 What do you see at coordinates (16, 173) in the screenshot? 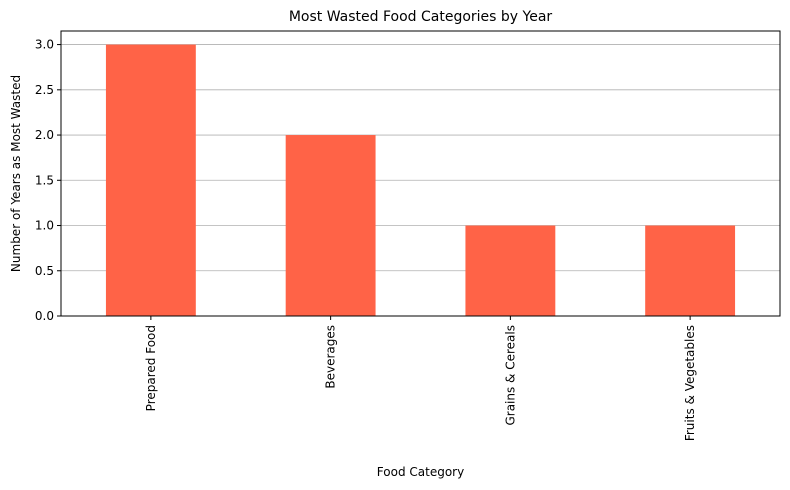
I see `y-axis-label: Number of Years as Most Wasted` at bounding box center [16, 173].